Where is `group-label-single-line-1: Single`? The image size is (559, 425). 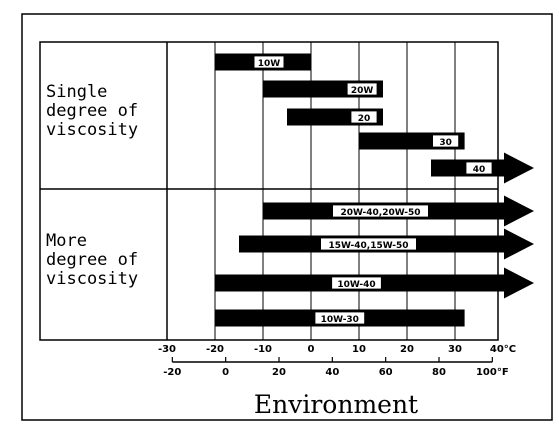
group-label-single-line-1: Single is located at coordinates (76, 92).